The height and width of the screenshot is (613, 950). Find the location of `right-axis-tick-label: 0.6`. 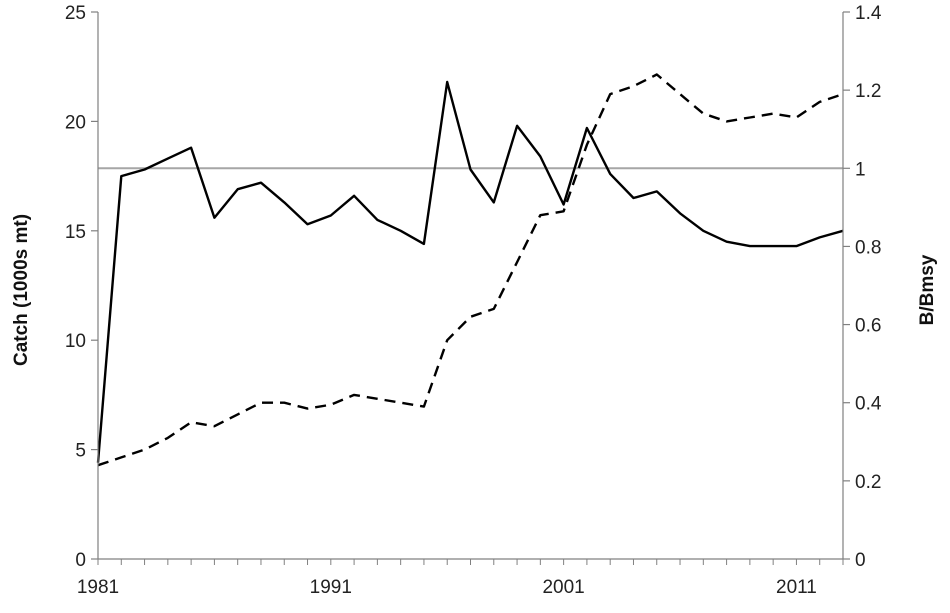

right-axis-tick-label: 0.6 is located at coordinates (868, 326).